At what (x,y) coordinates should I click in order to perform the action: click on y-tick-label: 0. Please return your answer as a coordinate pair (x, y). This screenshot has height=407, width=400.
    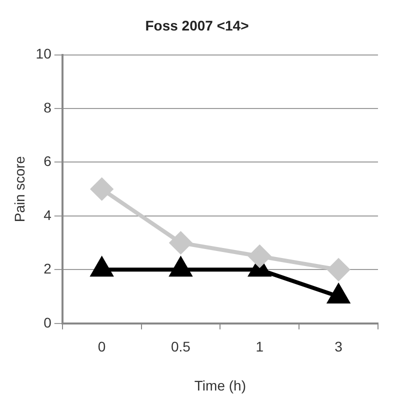
    Looking at the image, I should click on (48, 322).